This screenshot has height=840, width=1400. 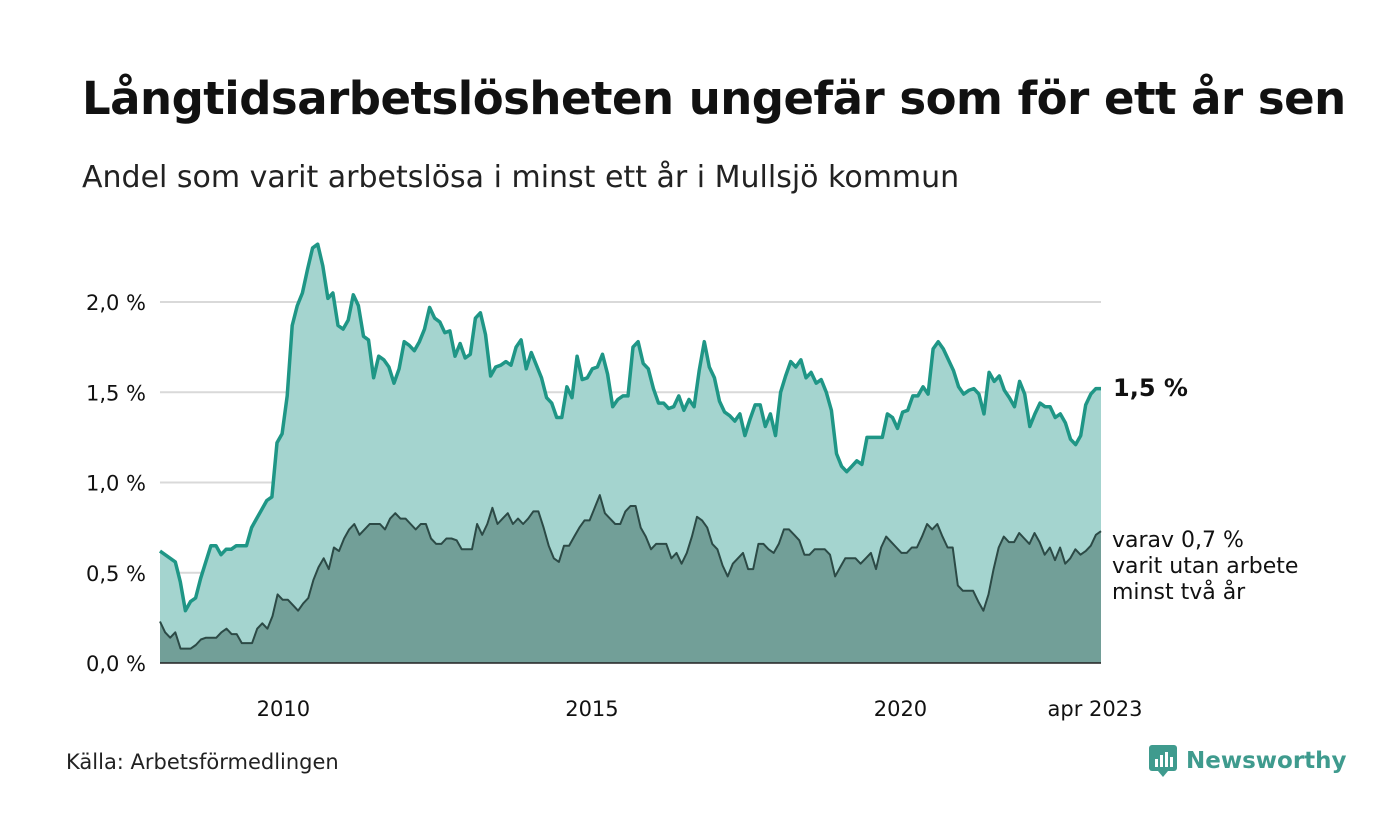 I want to click on x-tick-label: apr 2023, so click(x=1095, y=709).